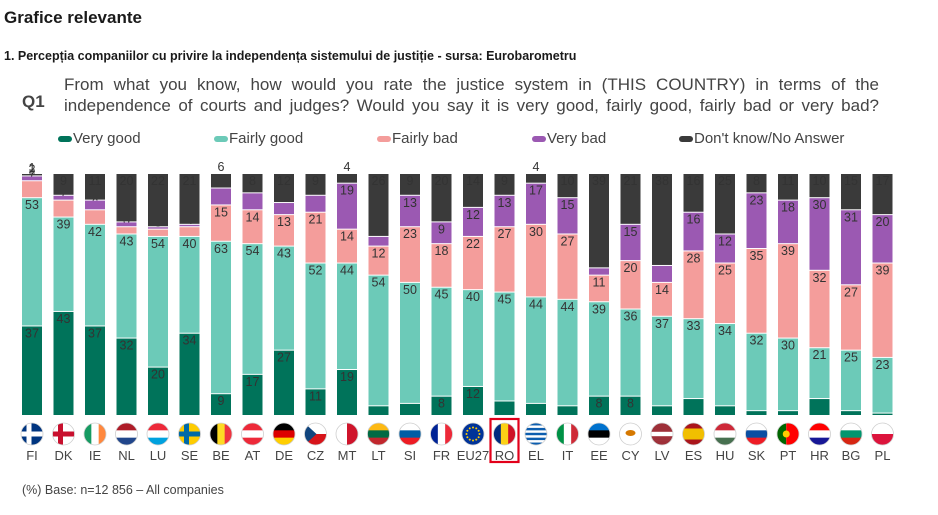  I want to click on flag-border-dk, so click(63, 434).